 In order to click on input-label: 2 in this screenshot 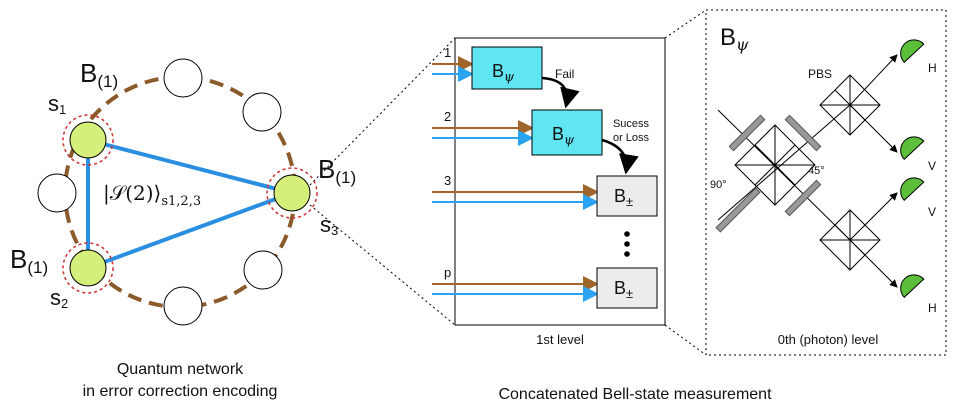, I will do `click(447, 116)`.